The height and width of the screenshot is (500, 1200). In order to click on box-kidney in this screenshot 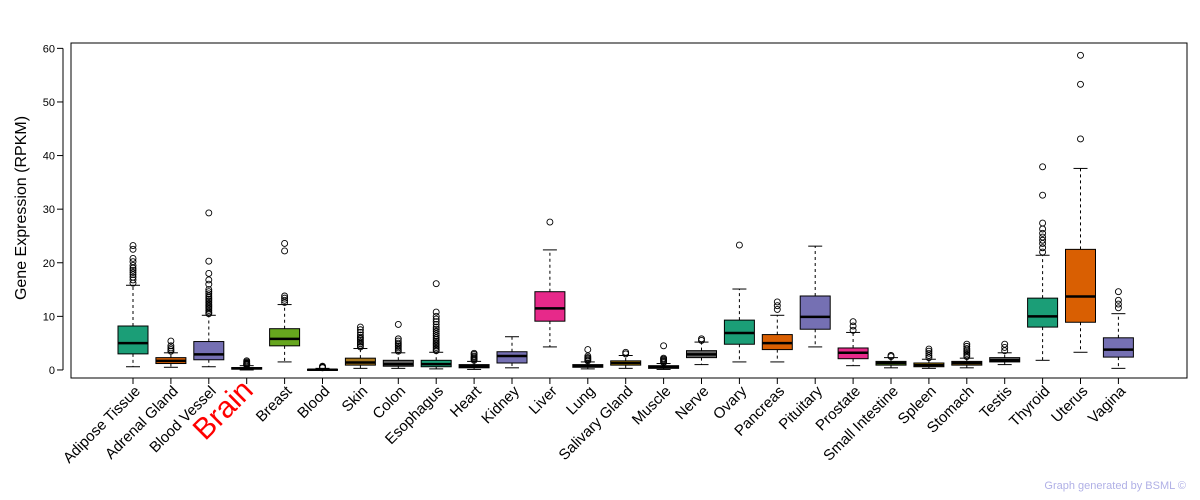, I will do `click(512, 352)`.